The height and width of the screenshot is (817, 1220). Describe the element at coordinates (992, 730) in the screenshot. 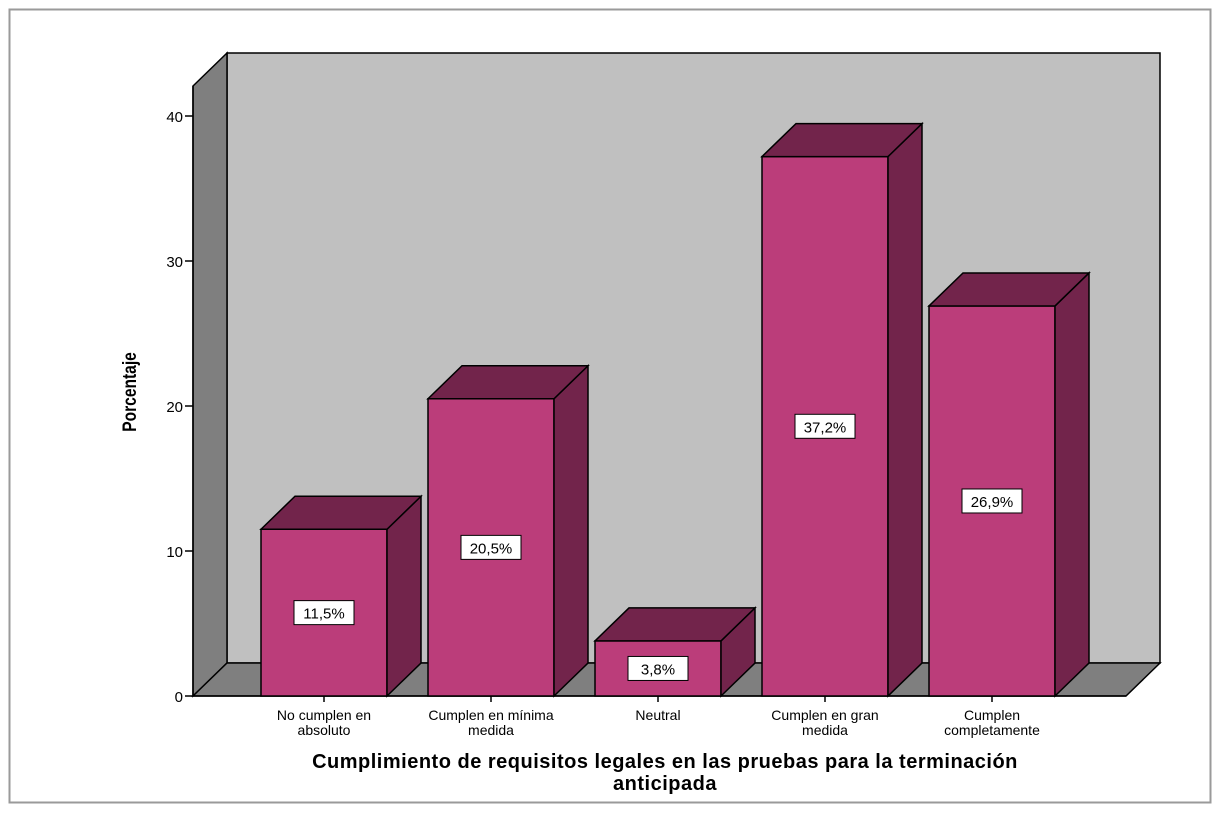

I see `x-tick-label: completamente` at that location.